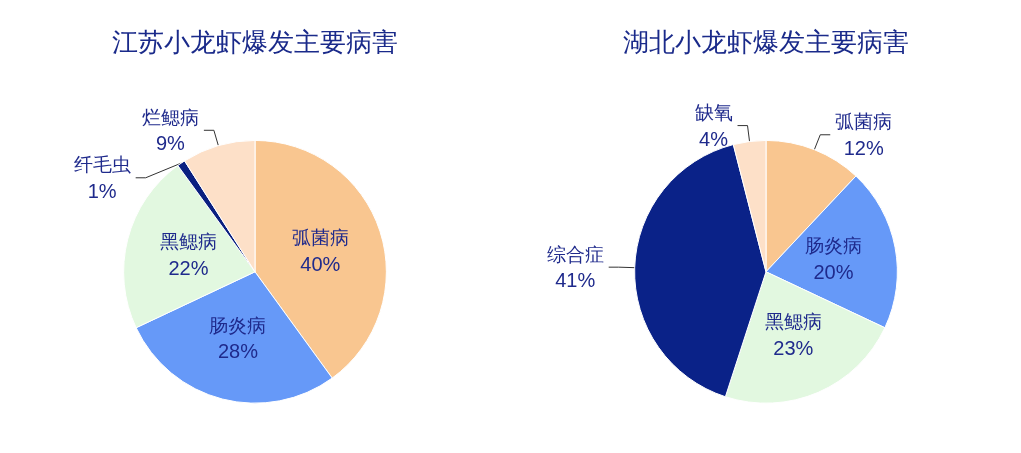  I want to click on data-label: 9%, so click(170, 143).